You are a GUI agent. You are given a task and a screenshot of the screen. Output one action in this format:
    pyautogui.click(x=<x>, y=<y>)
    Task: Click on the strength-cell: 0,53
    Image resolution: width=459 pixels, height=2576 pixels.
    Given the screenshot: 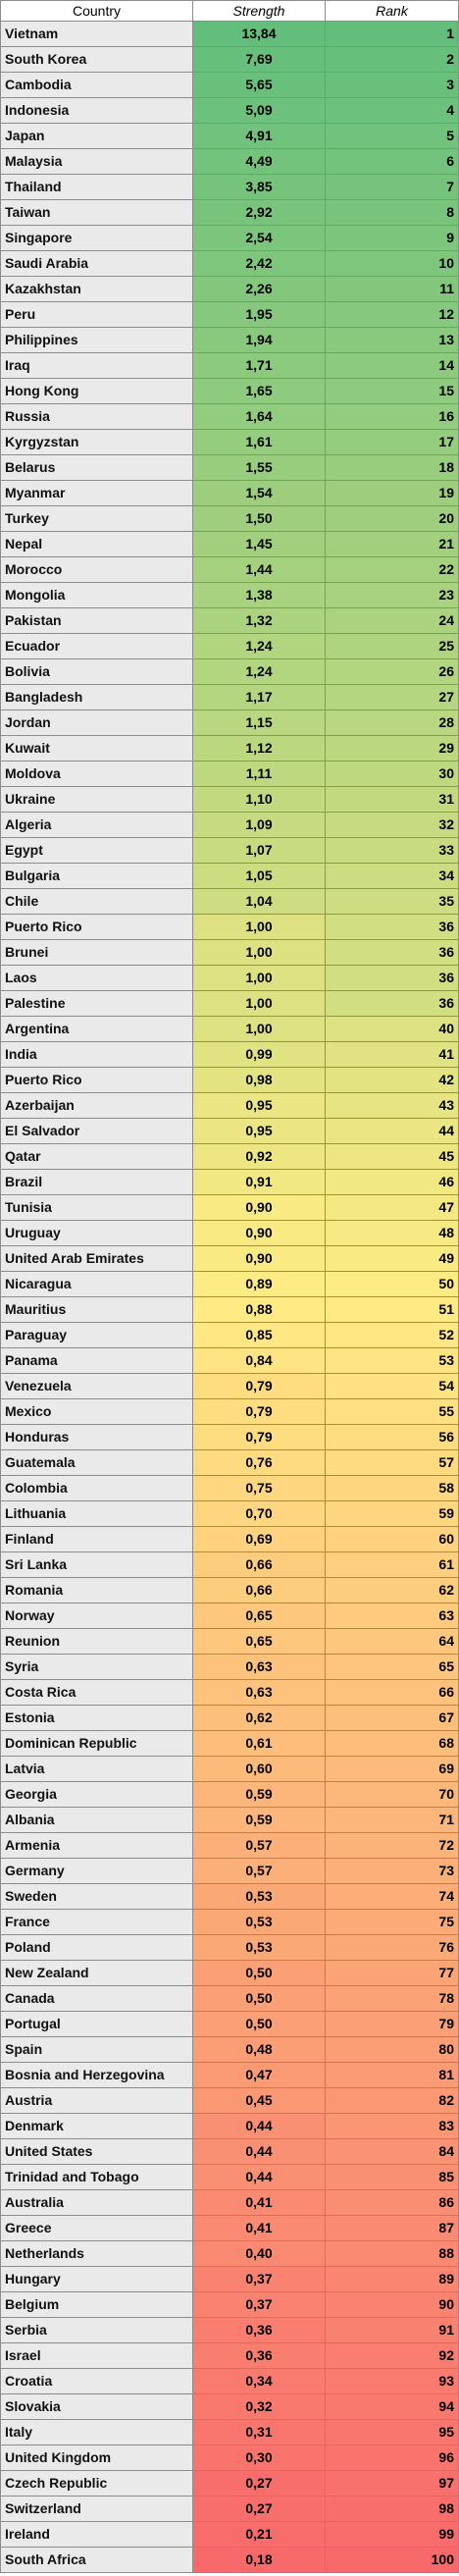 What is the action you would take?
    pyautogui.click(x=259, y=1896)
    